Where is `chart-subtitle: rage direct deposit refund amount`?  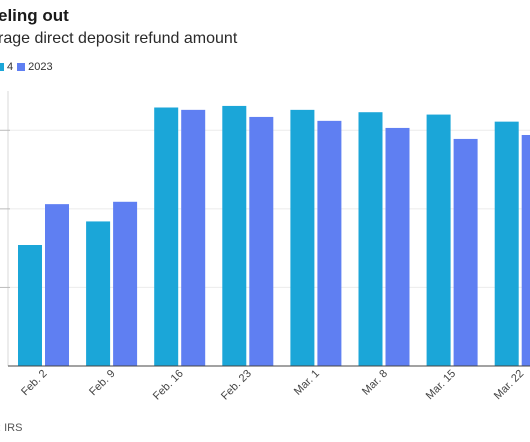
chart-subtitle: rage direct deposit refund amount is located at coordinates (119, 38).